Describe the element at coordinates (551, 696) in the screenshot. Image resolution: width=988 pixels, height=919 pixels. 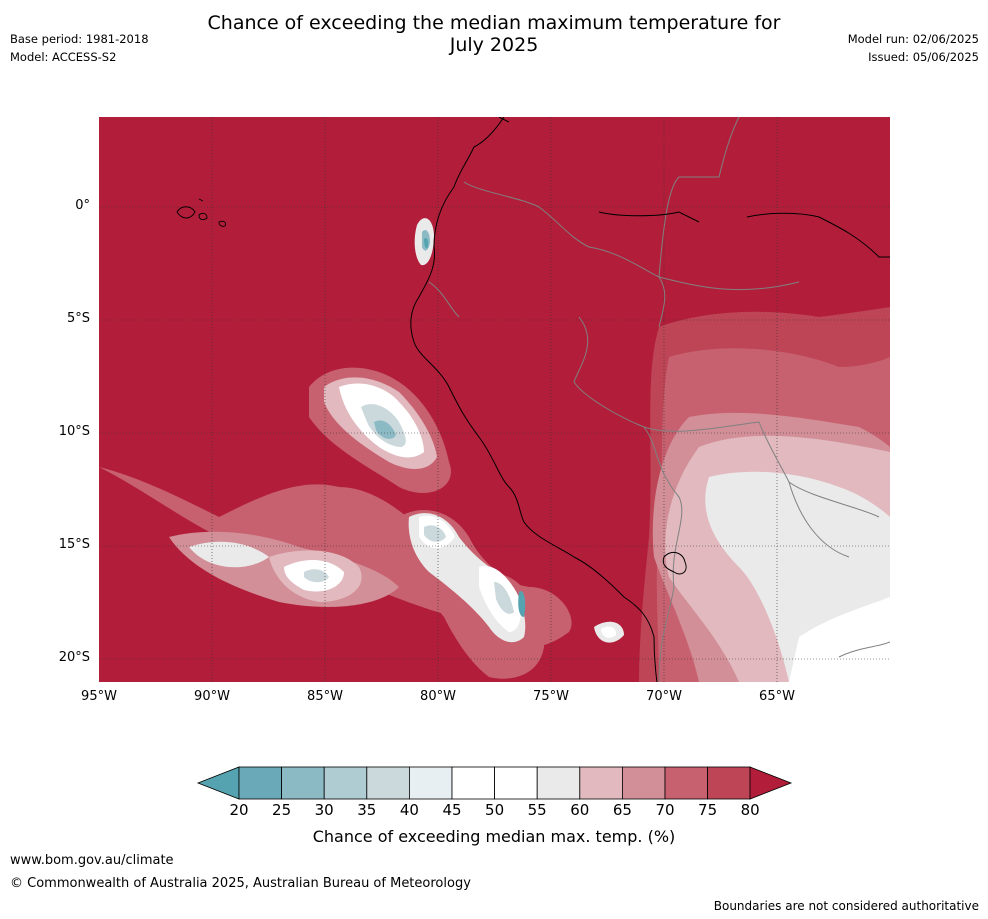
I see `lon-label-75w: 75°W` at that location.